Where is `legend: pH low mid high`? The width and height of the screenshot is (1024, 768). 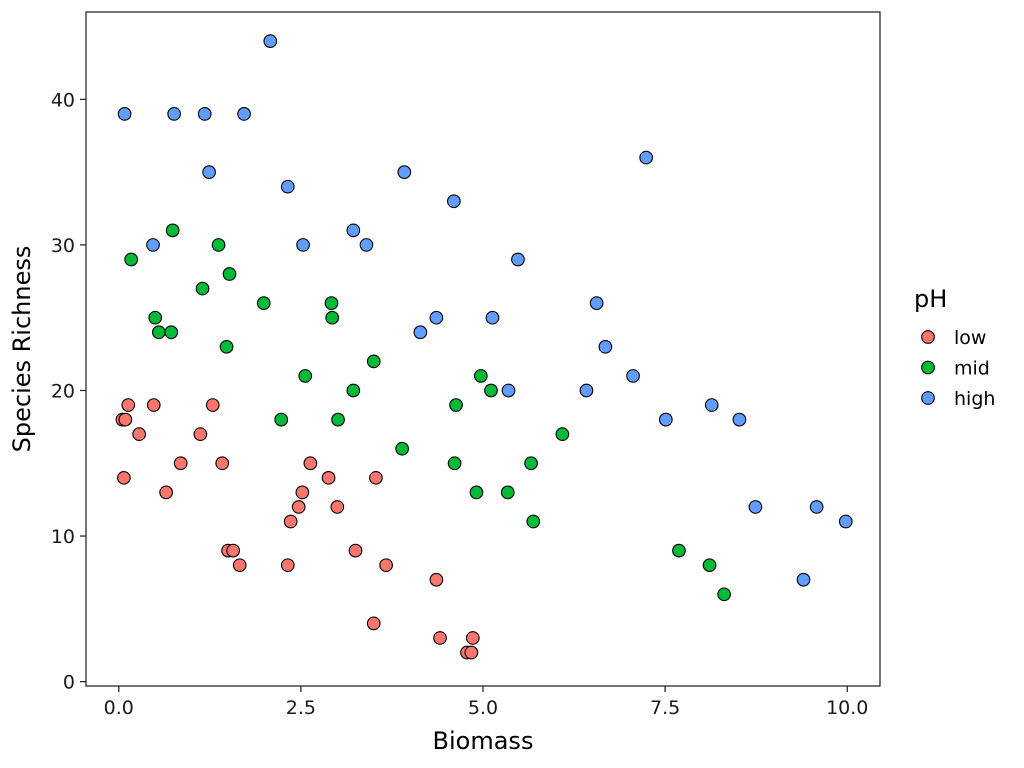 legend: pH low mid high is located at coordinates (954, 347).